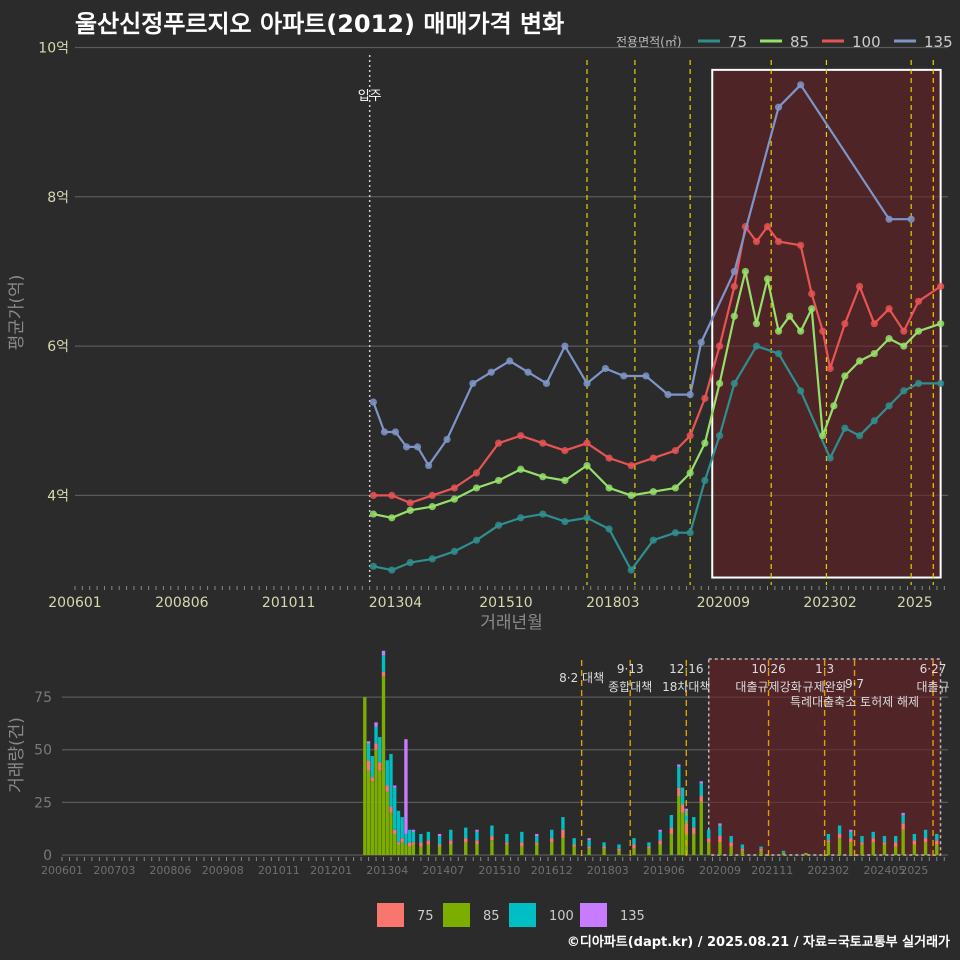 This screenshot has height=960, width=960. Describe the element at coordinates (768, 669) in the screenshot. I see `policy-label: 10·26` at that location.